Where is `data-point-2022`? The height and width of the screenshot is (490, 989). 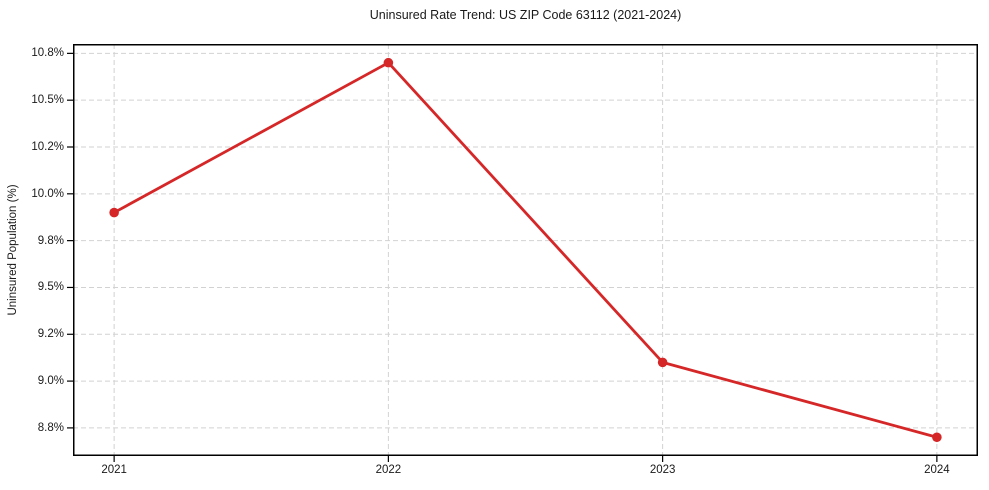 data-point-2022 is located at coordinates (388, 62).